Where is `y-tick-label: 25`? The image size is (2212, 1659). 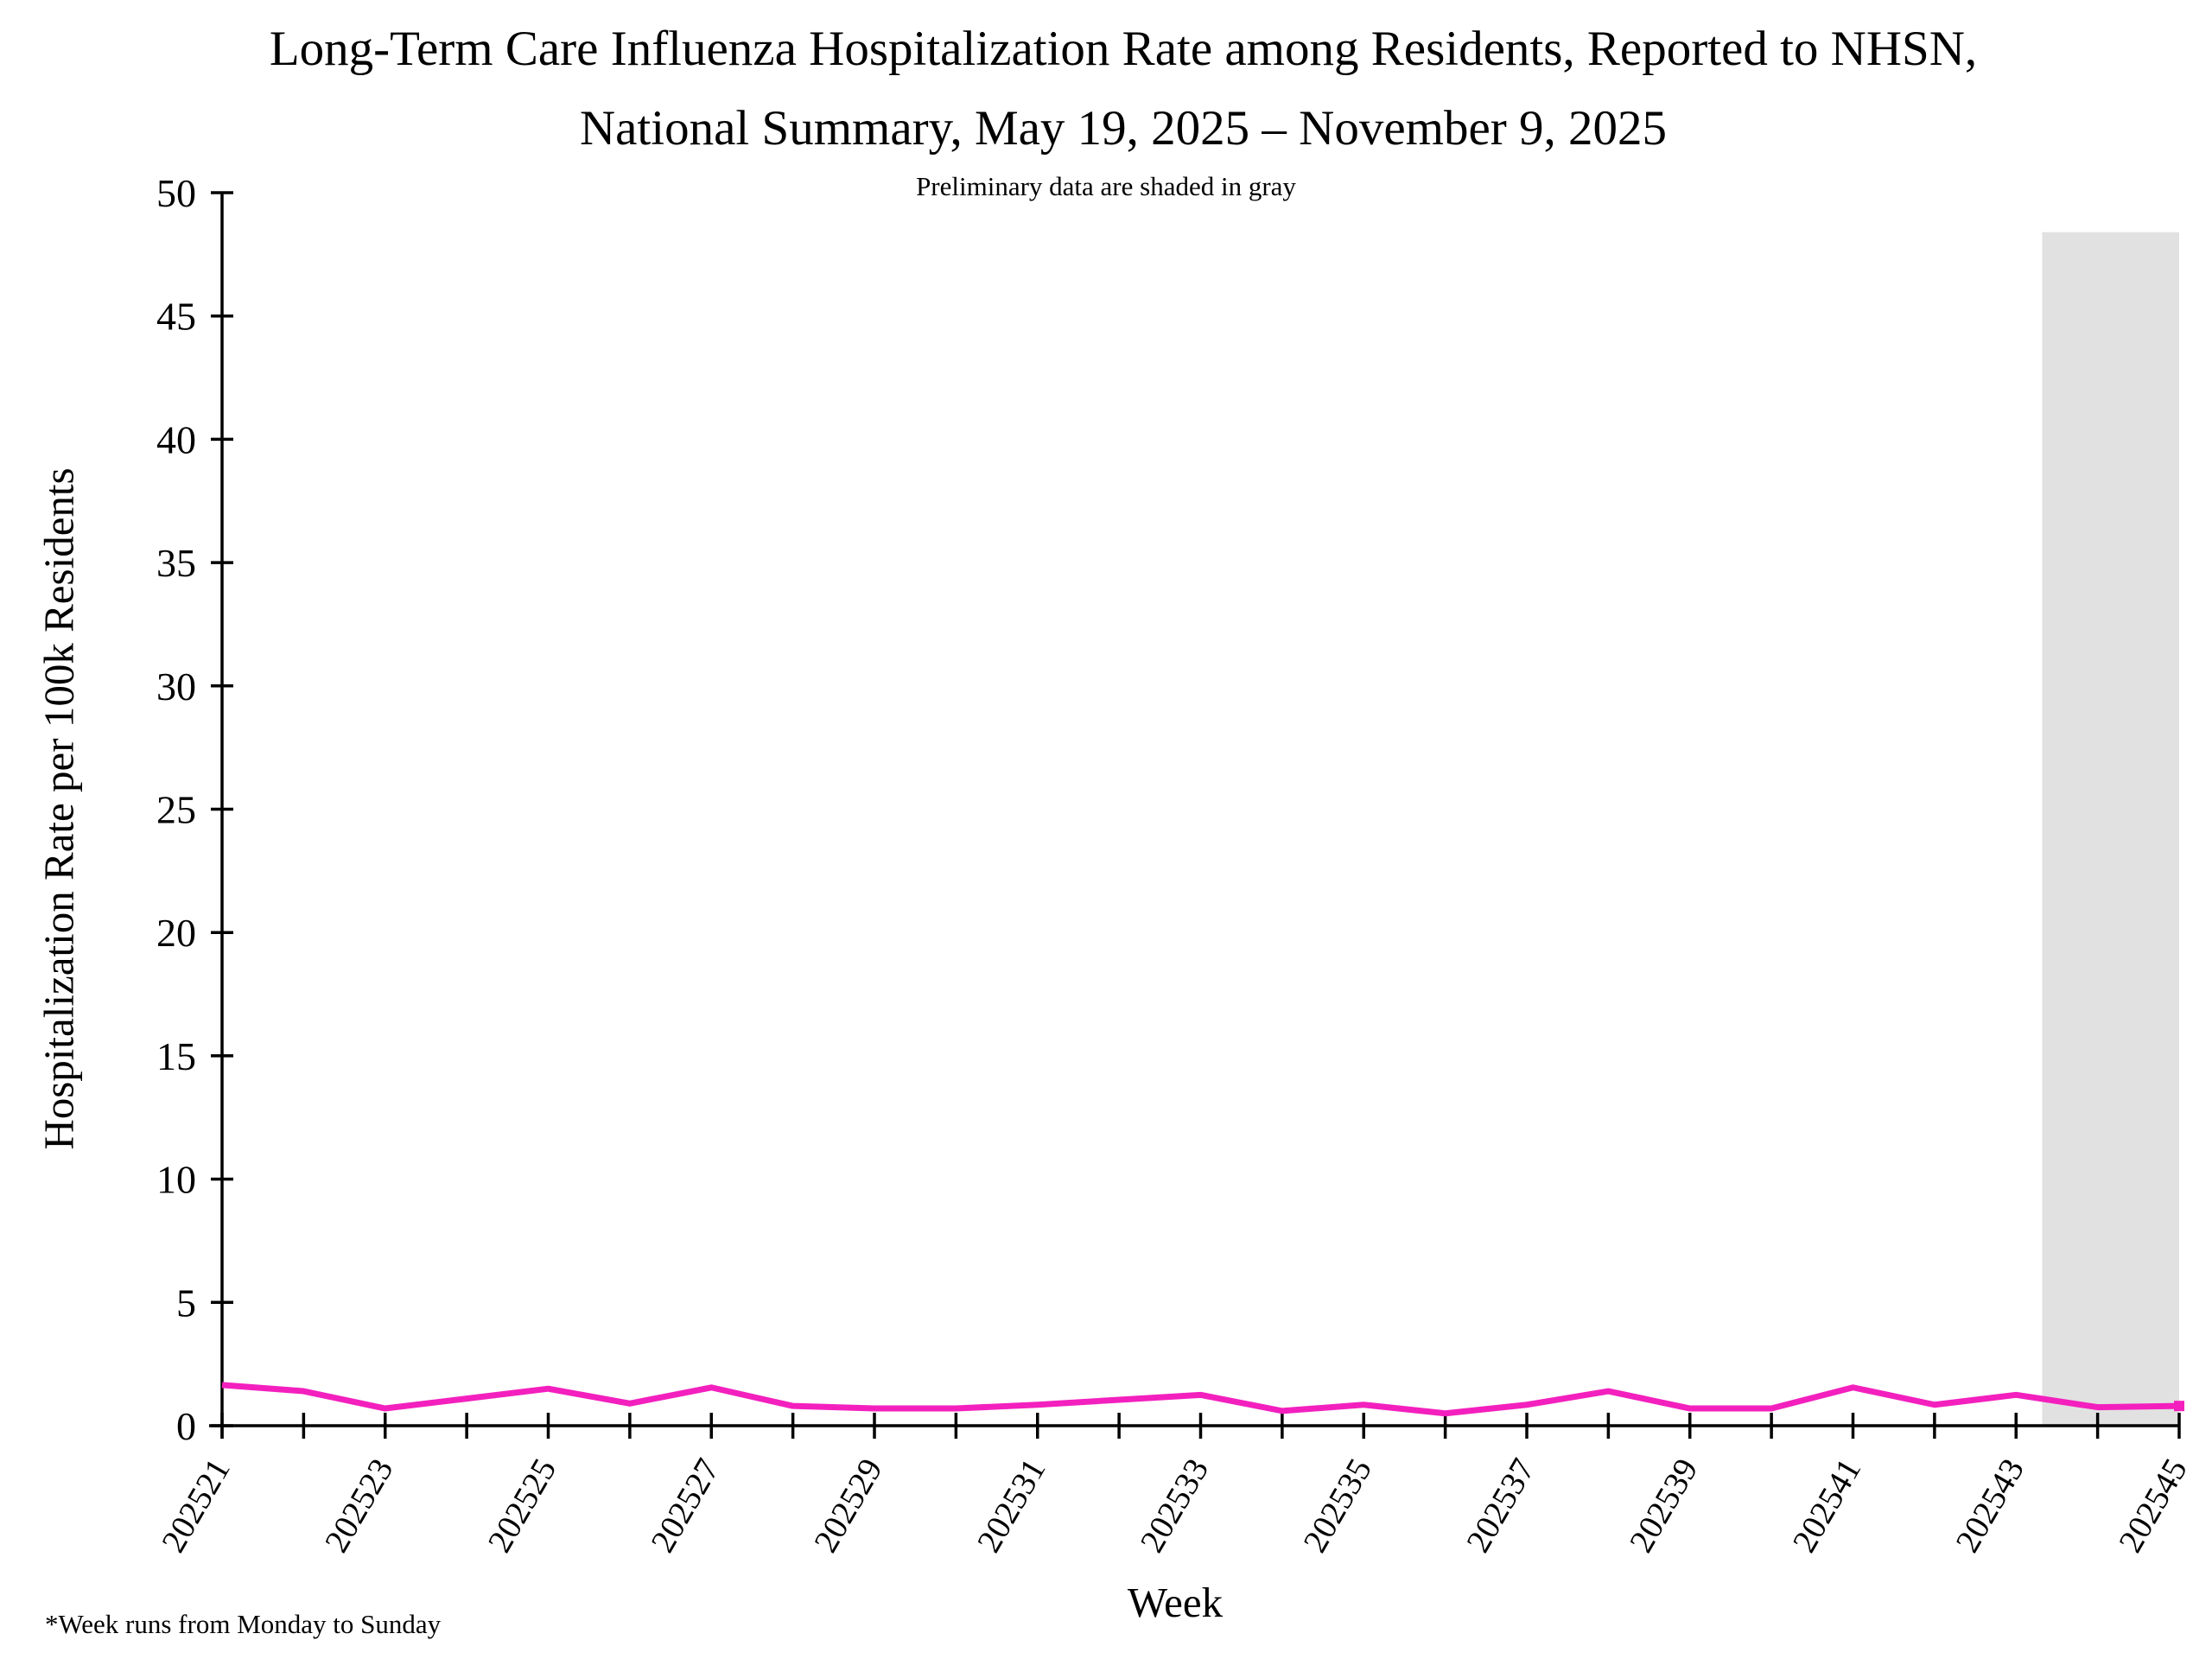
y-tick-label: 25 is located at coordinates (176, 810).